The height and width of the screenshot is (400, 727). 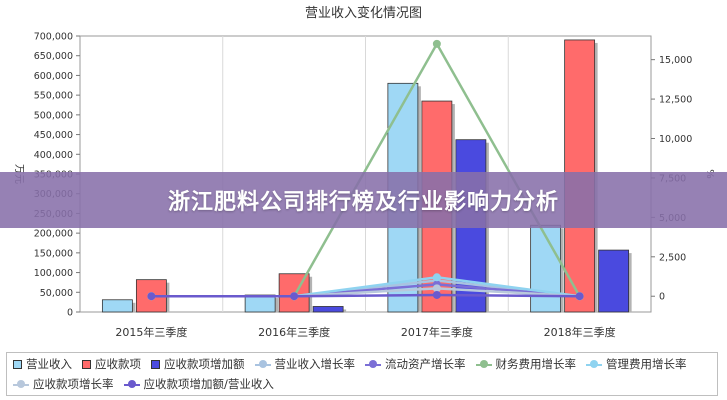 I want to click on y2-tick-label: 10,000, so click(x=675, y=139).